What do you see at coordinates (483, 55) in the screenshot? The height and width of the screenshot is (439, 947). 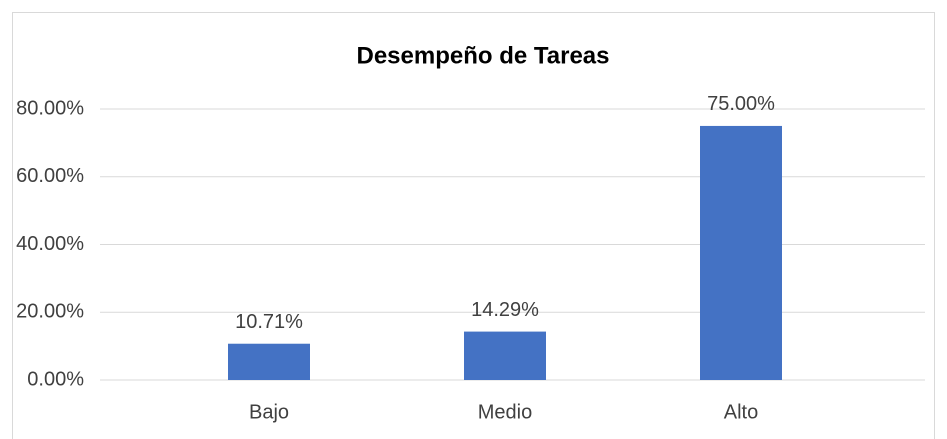 I see `chart-title: Desempeño de Tareas` at bounding box center [483, 55].